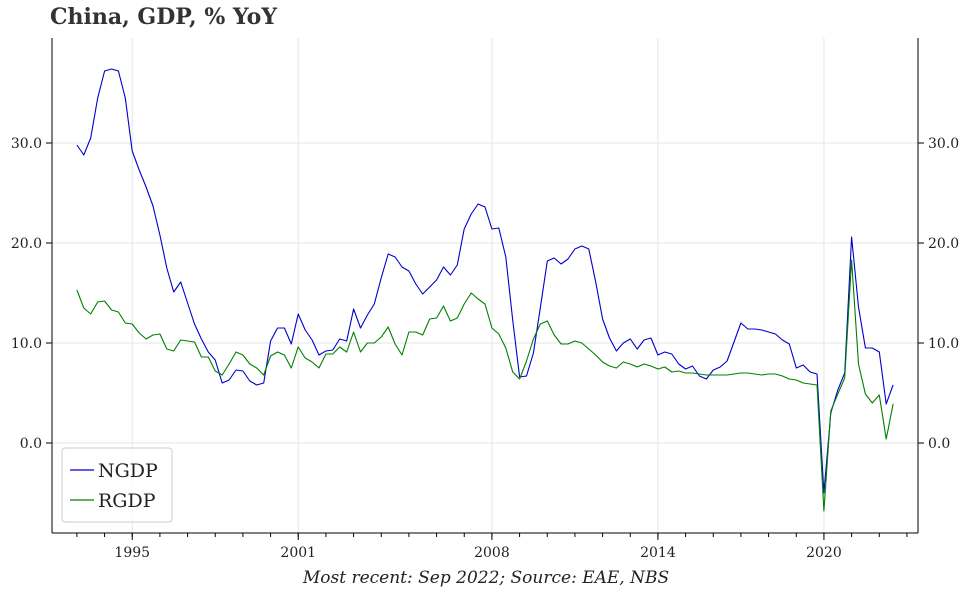  What do you see at coordinates (485, 578) in the screenshot?
I see `source-footnote: Most recent: Sep 2022; Source: EAE, NBS` at bounding box center [485, 578].